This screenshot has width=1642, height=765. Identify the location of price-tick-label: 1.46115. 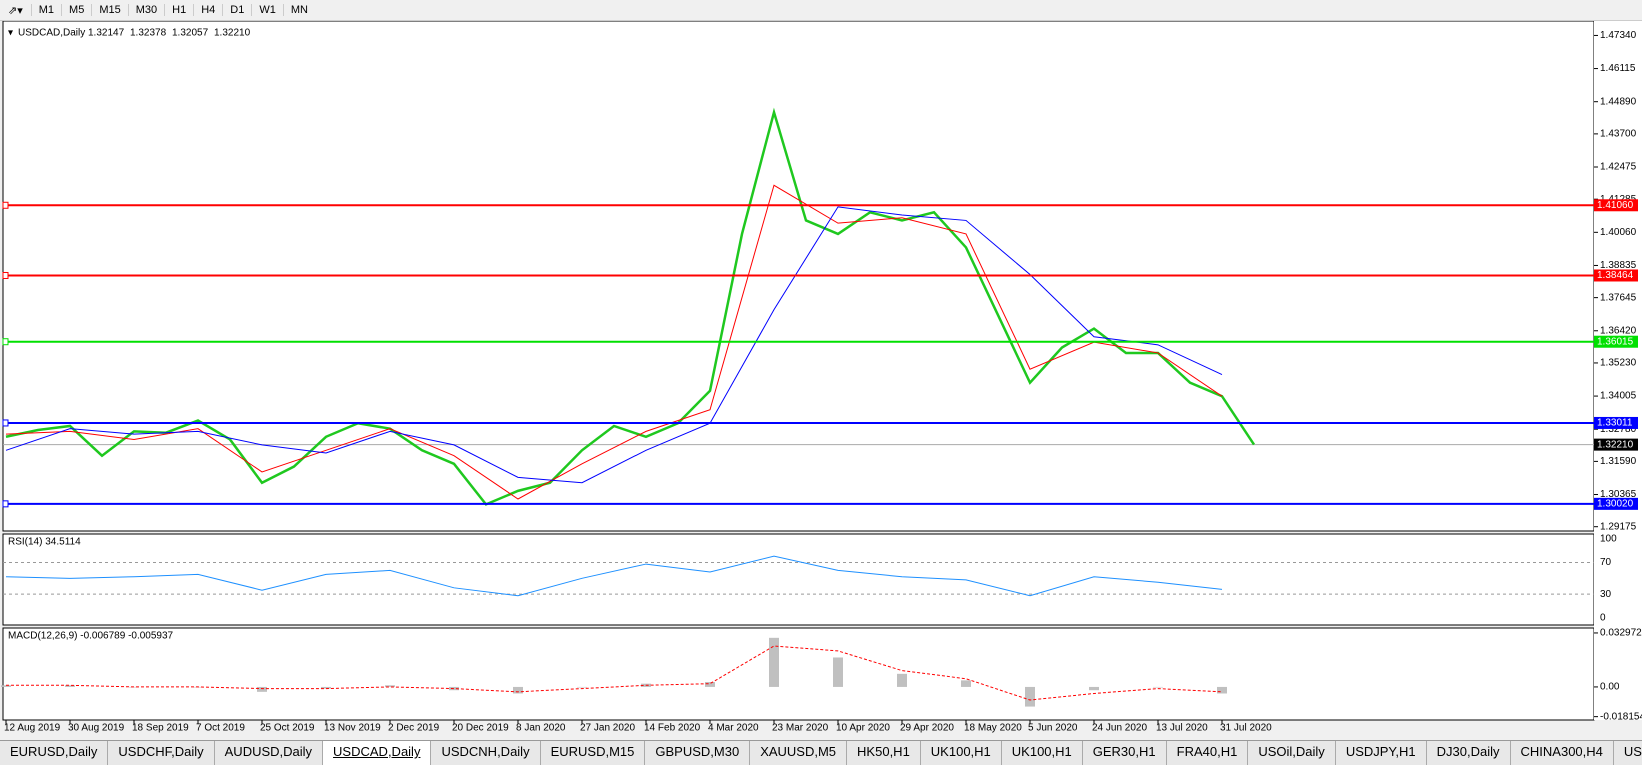
(1618, 68).